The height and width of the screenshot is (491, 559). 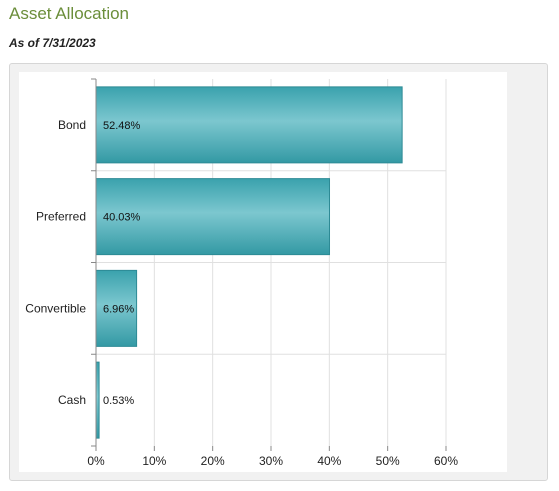 I want to click on bar-convertible, so click(x=116, y=308).